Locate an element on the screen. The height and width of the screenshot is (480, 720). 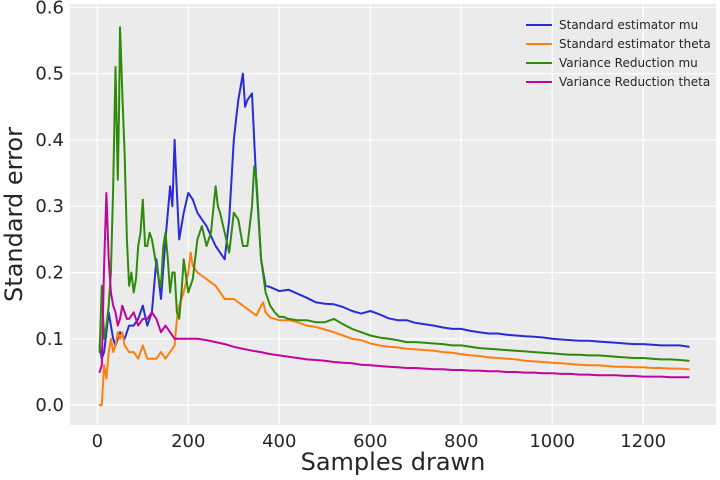
y-axis-ticks: 0.0 0.1 0.2 0.3 0.4 0.5 0.6 is located at coordinates (49, 208).